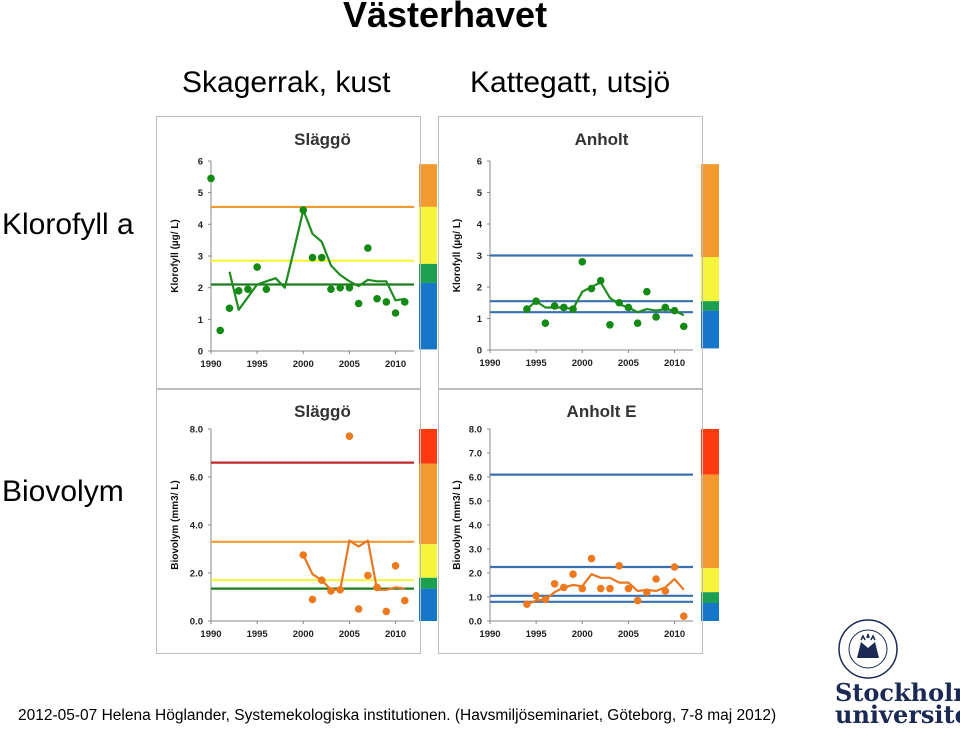 This screenshot has height=733, width=960. I want to click on panel-frame, so click(570, 521).